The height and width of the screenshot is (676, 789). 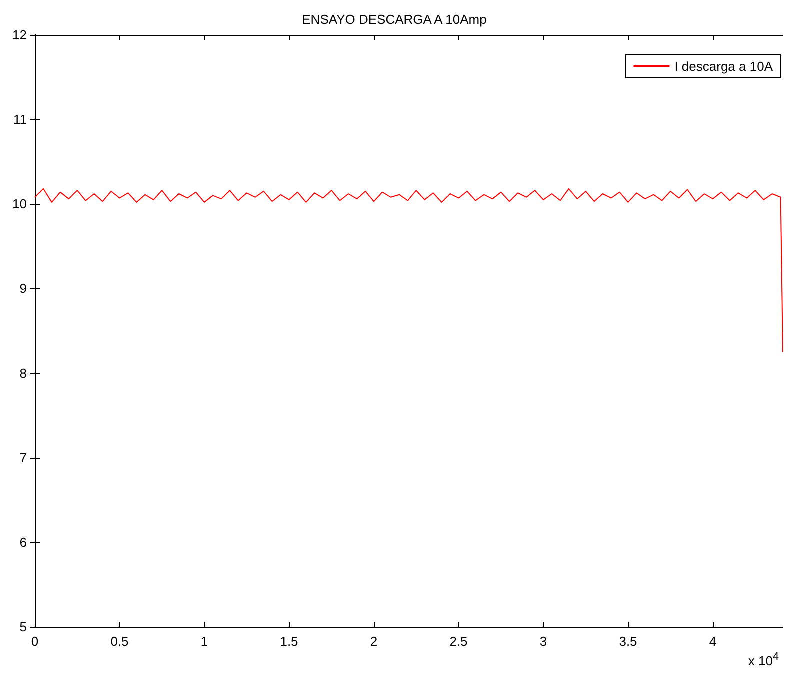 What do you see at coordinates (23, 542) in the screenshot?
I see `y-tick-label: 6` at bounding box center [23, 542].